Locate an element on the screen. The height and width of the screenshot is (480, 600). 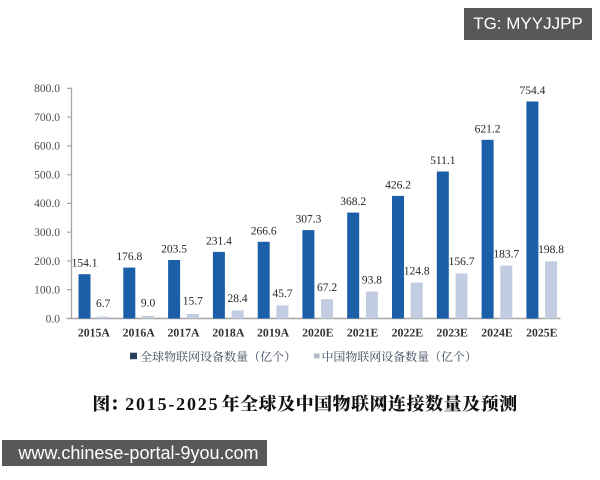
svg-text: 2020E is located at coordinates (318, 333).